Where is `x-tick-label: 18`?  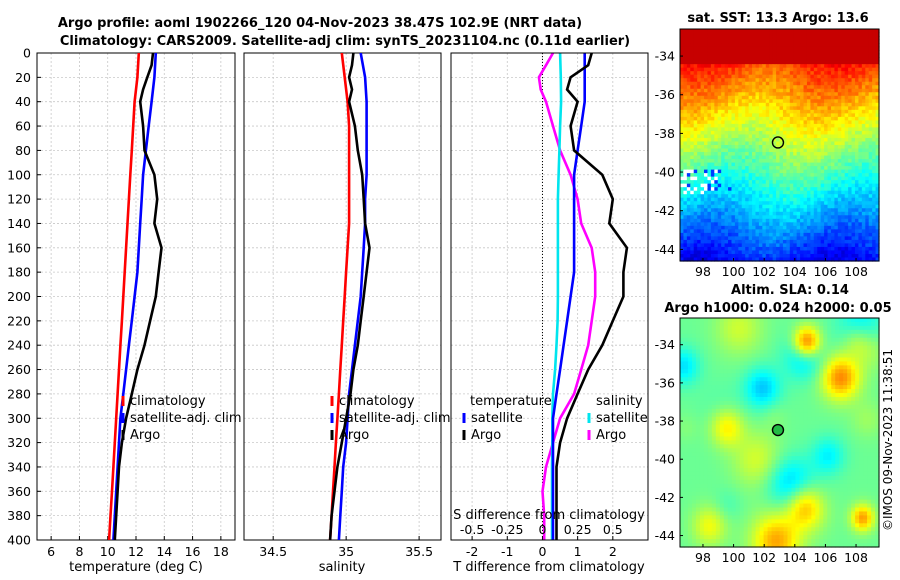
x-tick-label: 18 is located at coordinates (221, 551).